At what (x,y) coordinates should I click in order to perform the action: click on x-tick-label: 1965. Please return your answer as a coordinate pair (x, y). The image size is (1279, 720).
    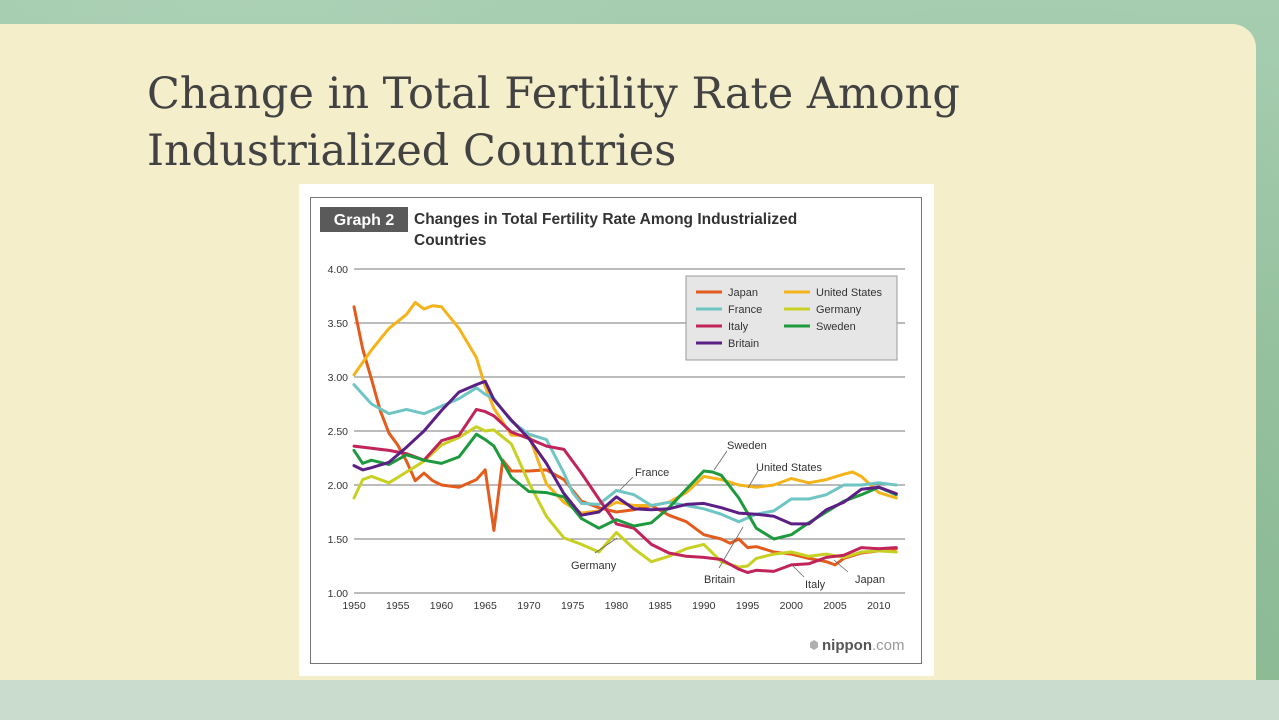
    Looking at the image, I should click on (486, 606).